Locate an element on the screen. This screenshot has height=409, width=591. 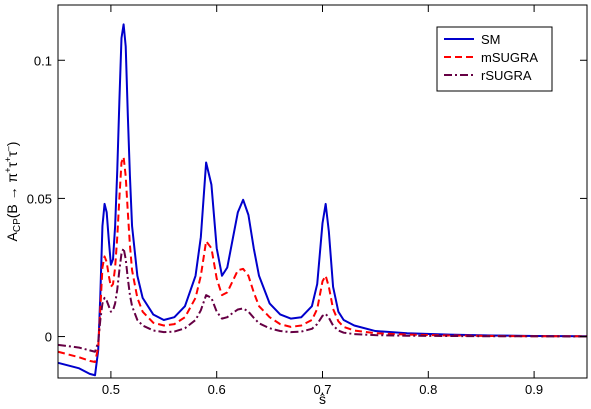
x-tick-label: 0.9 is located at coordinates (534, 389).